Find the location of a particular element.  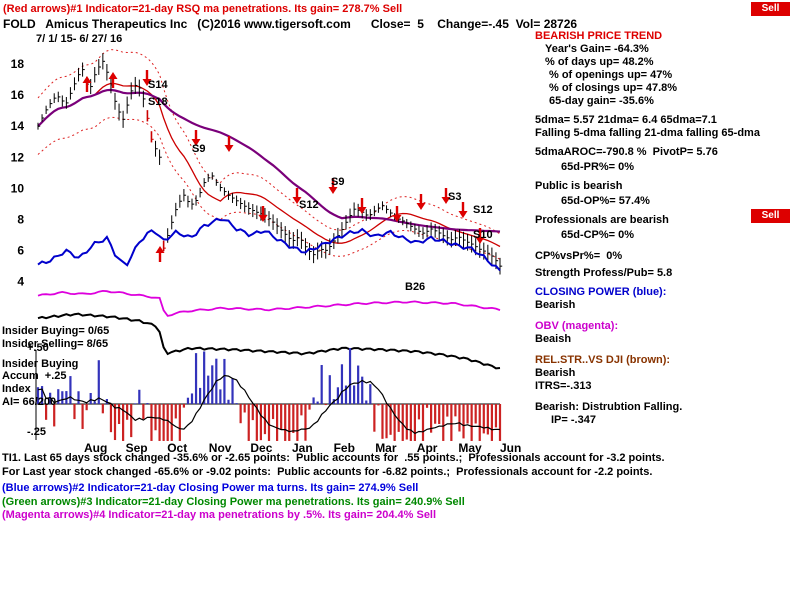

accum-title-line1: Insider Buying is located at coordinates (40, 364).